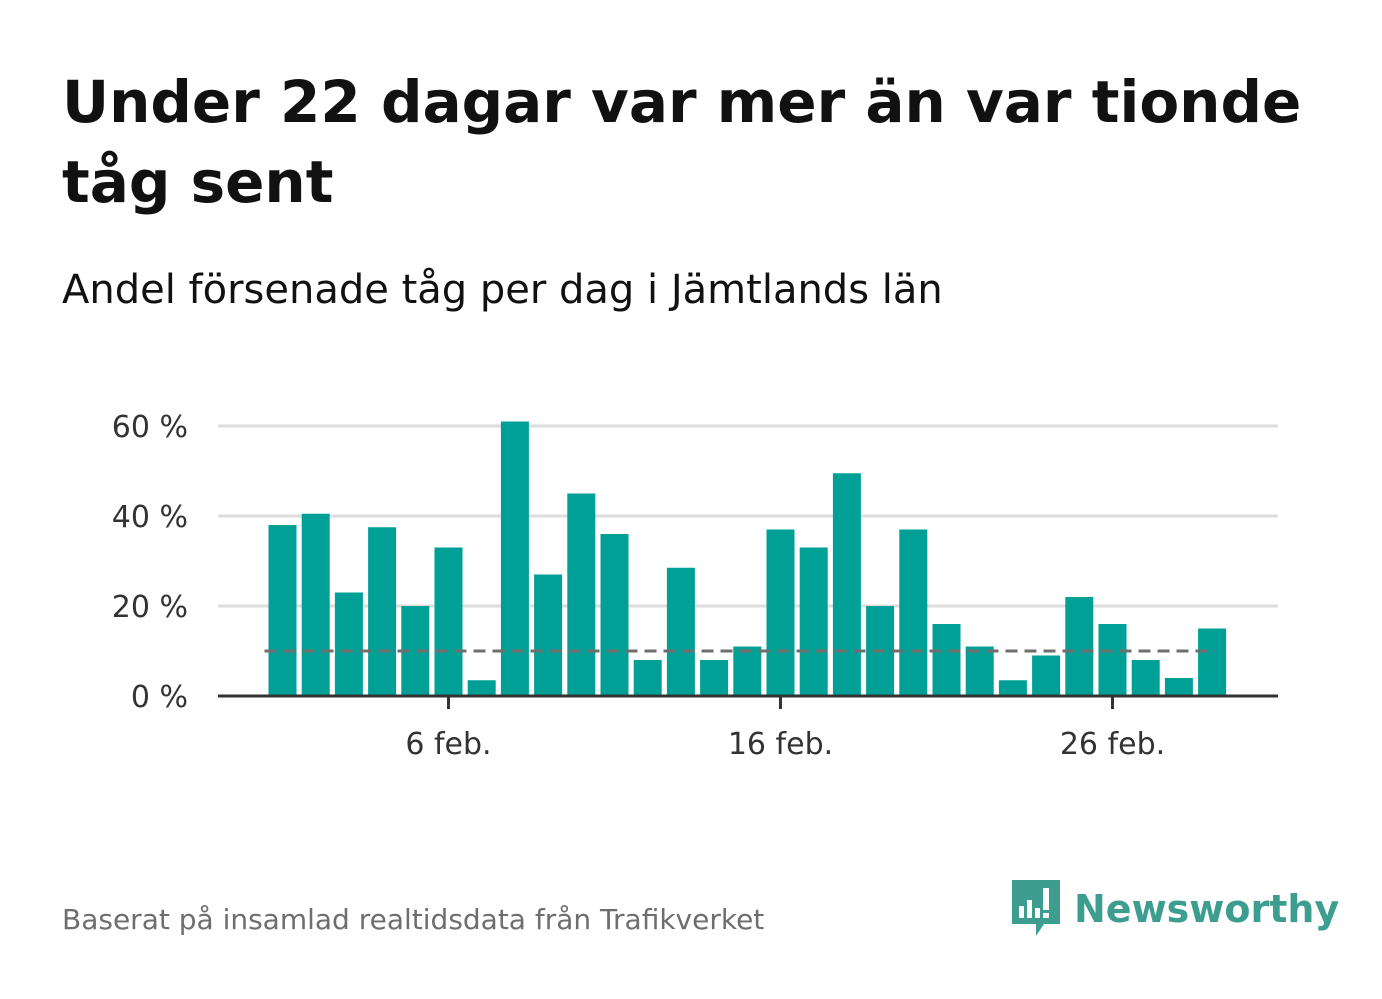 This screenshot has height=999, width=1382. Describe the element at coordinates (448, 744) in the screenshot. I see `x-tick-label: 6 feb.` at that location.